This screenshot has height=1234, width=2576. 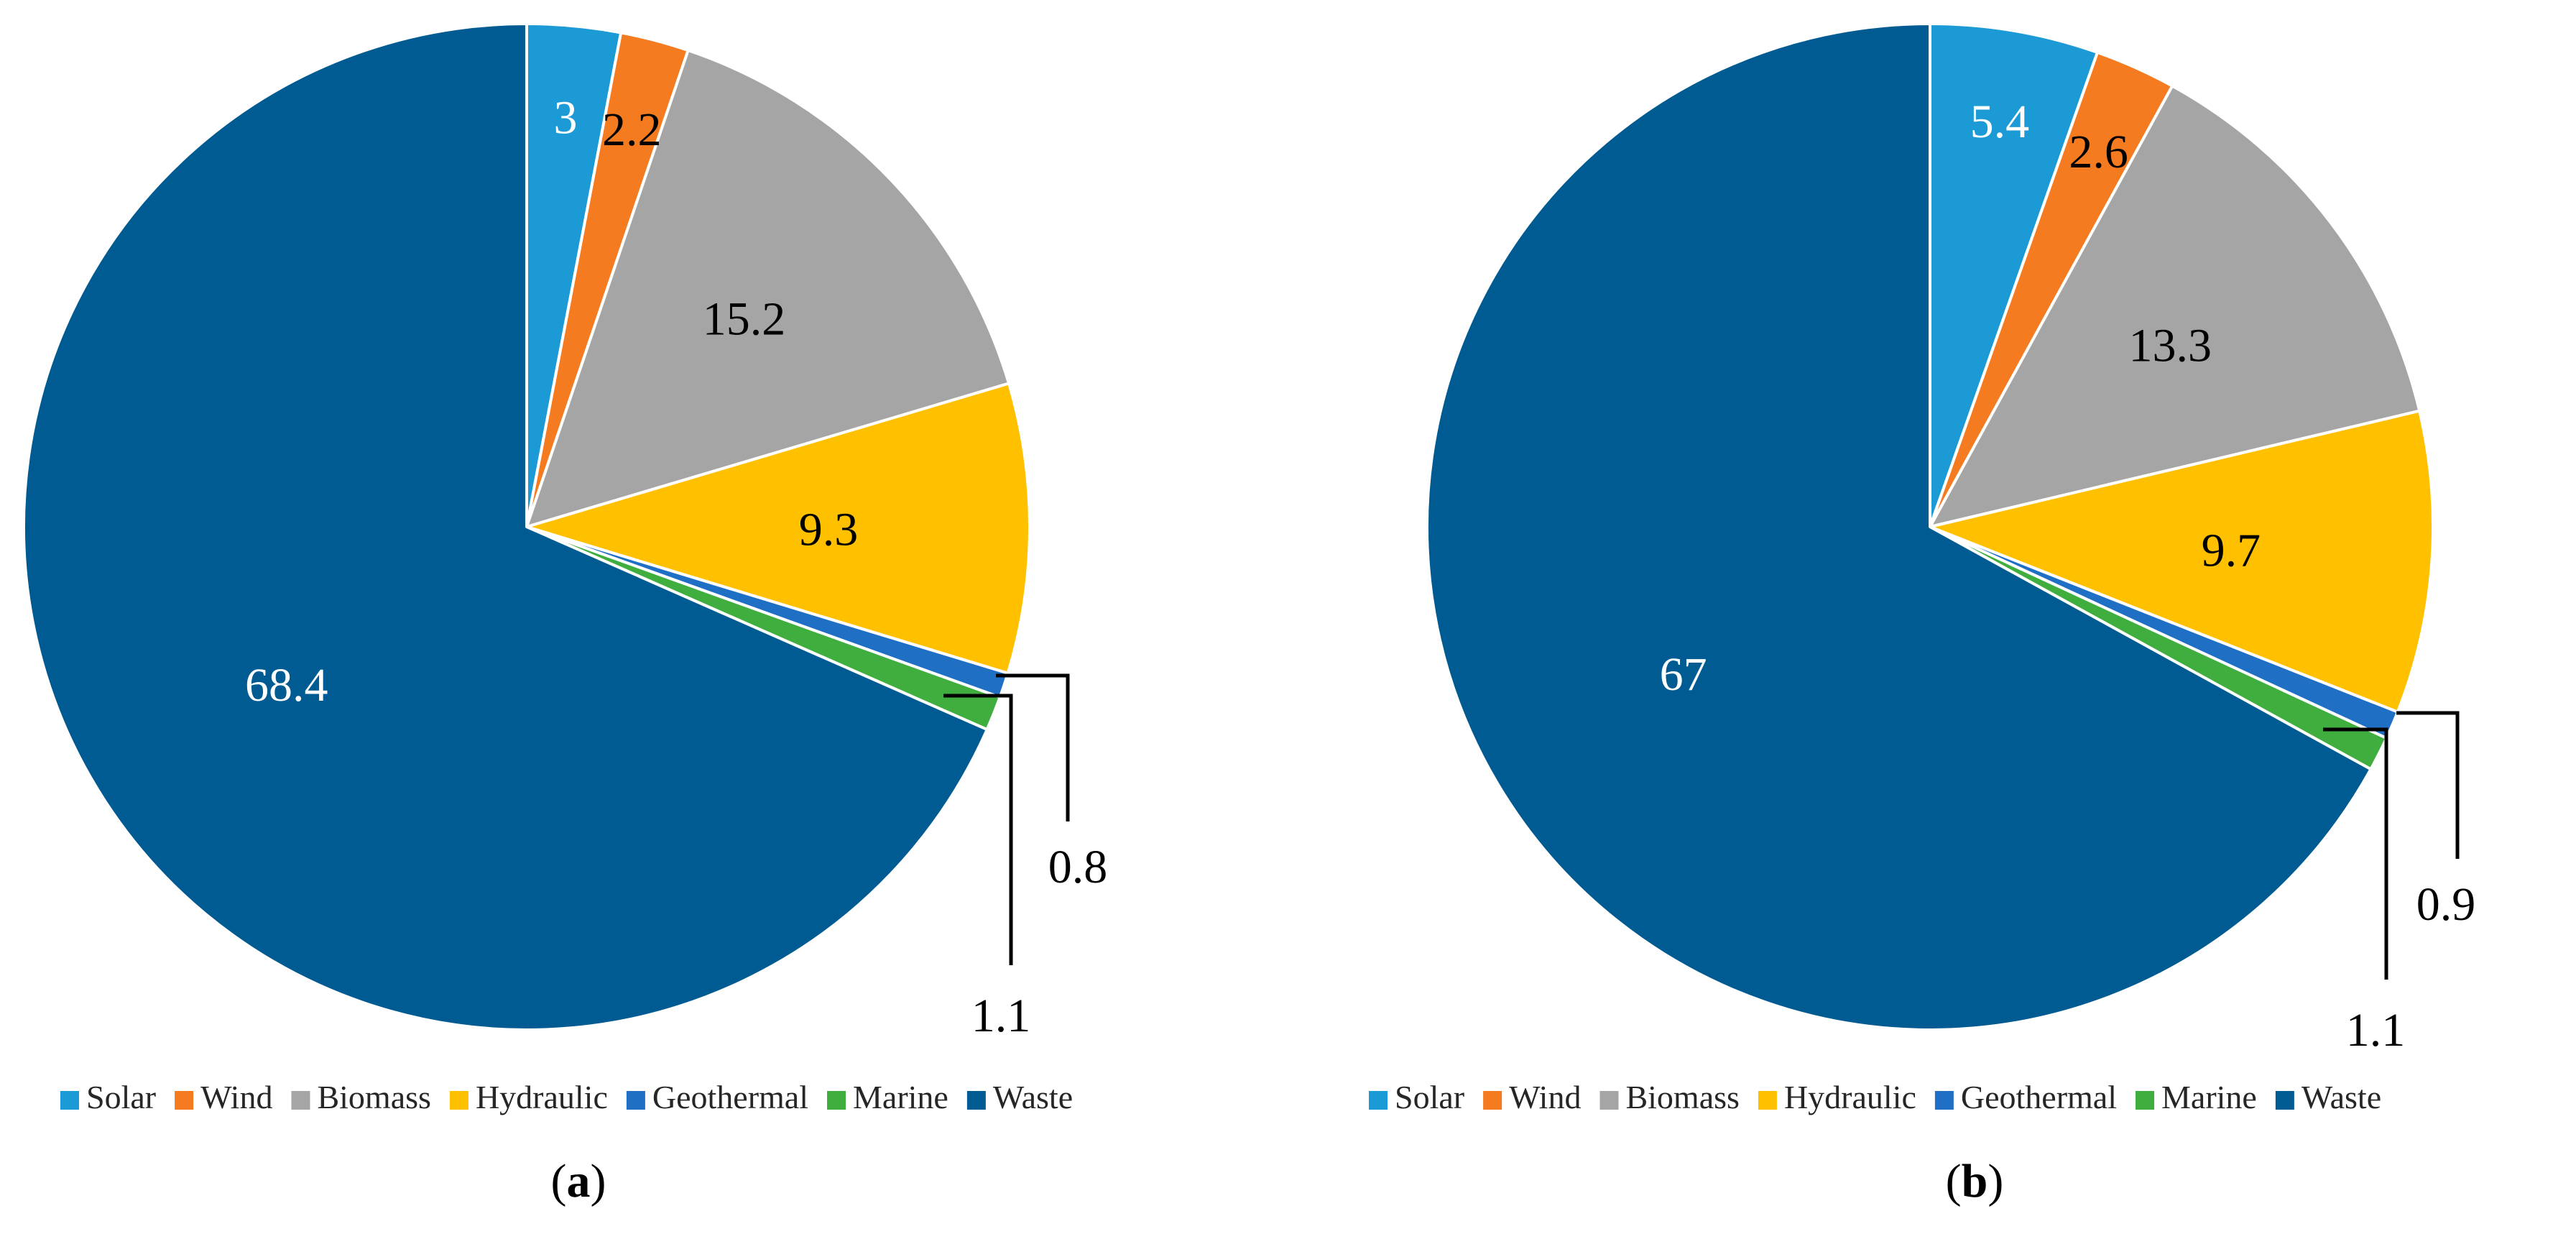 I want to click on data-label-biomass: 15.2, so click(x=744, y=320).